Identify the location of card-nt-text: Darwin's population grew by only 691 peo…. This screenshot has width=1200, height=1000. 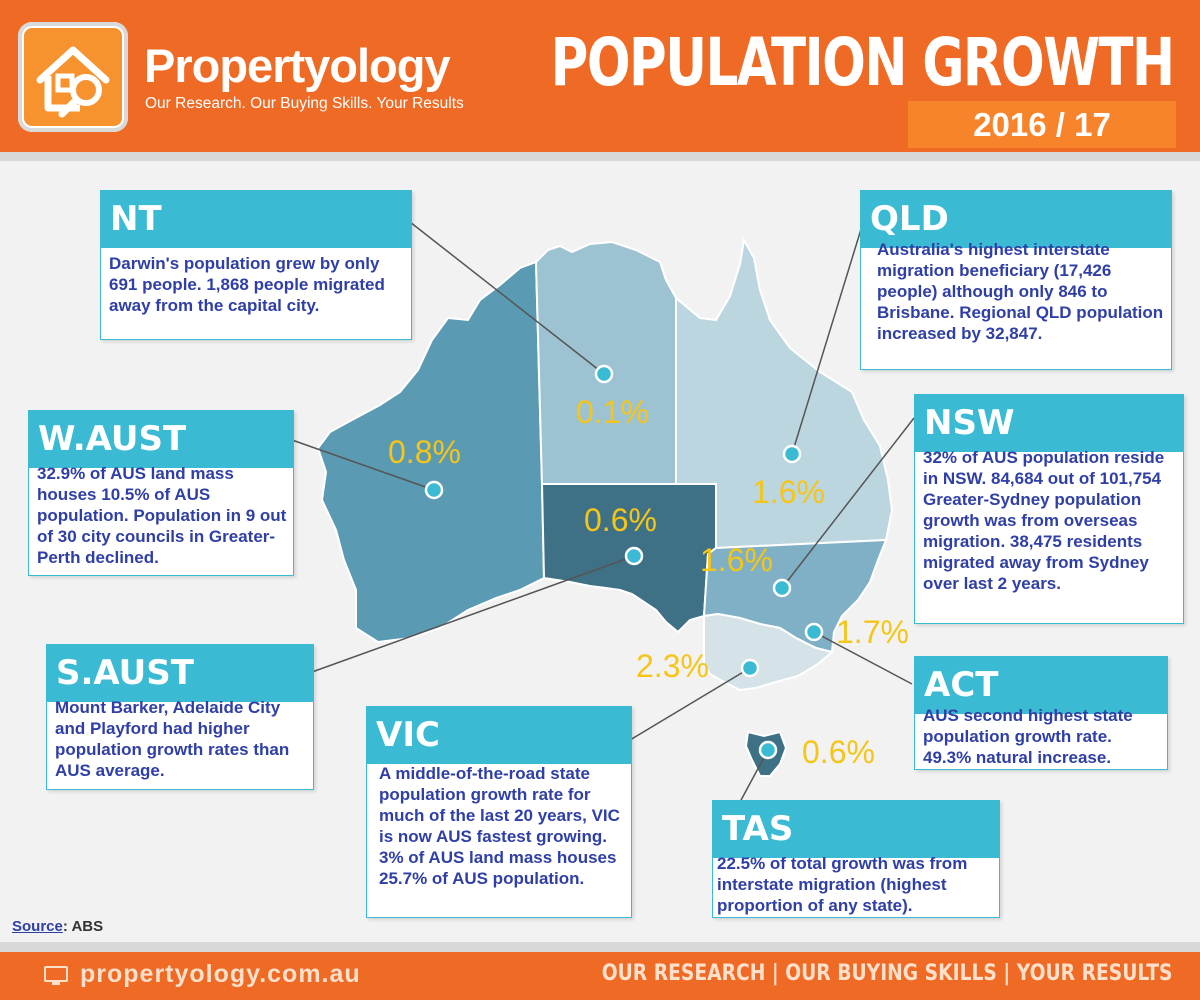
(247, 284).